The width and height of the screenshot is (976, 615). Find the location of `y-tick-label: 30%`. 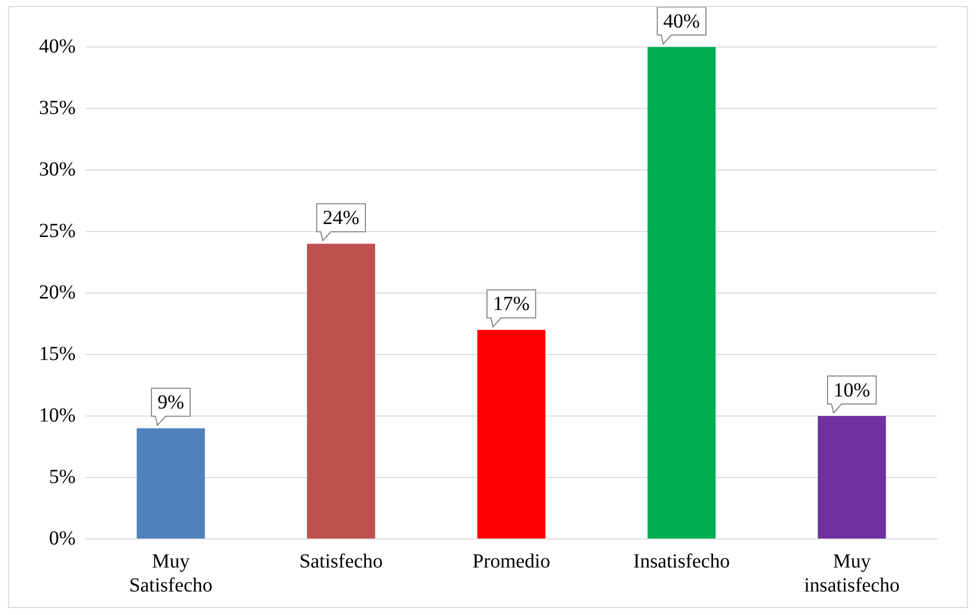

y-tick-label: 30% is located at coordinates (57, 169).